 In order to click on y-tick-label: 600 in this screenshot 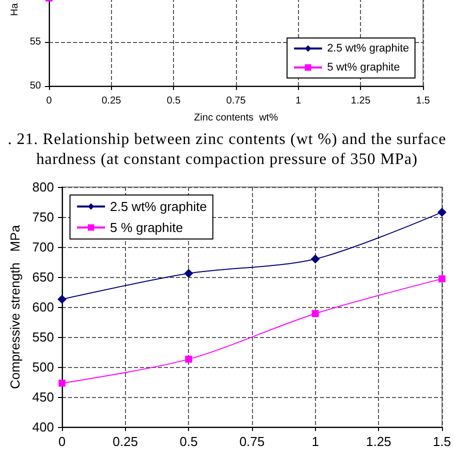, I will do `click(43, 307)`.